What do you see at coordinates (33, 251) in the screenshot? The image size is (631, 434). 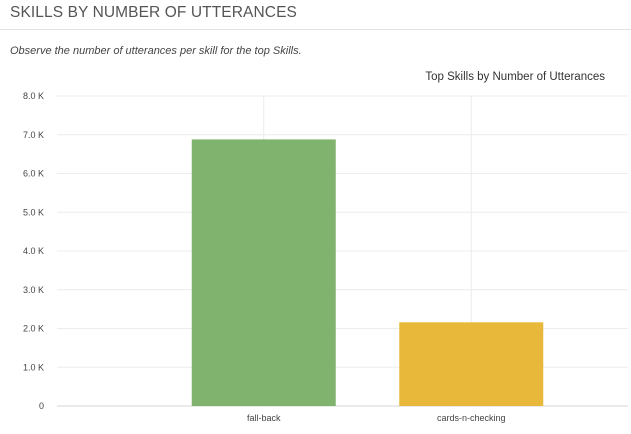 I see `y-tick-label: 4.0 K` at bounding box center [33, 251].